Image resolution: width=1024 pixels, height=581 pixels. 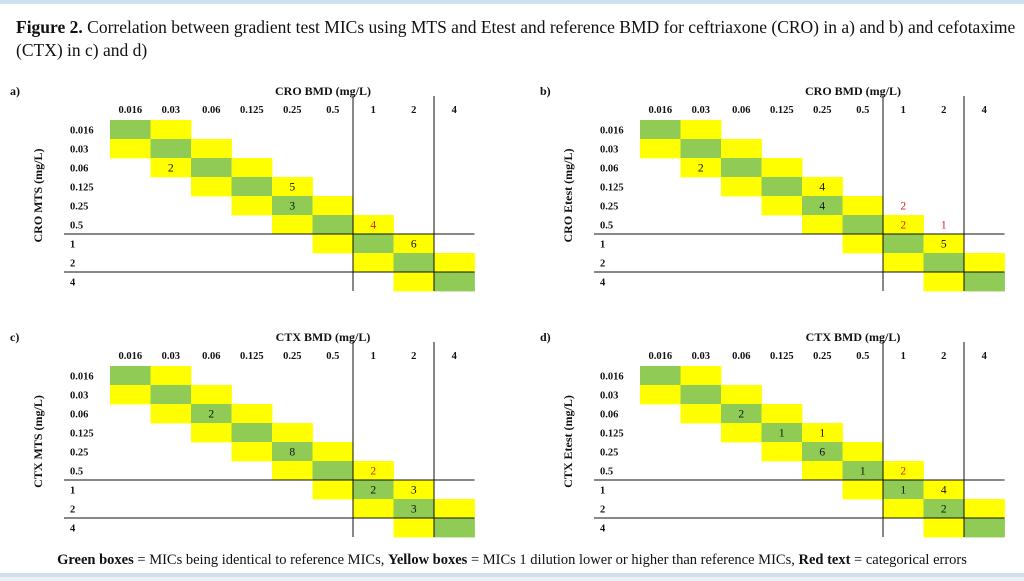 I want to click on categorical-error-count: 2, so click(x=903, y=472).